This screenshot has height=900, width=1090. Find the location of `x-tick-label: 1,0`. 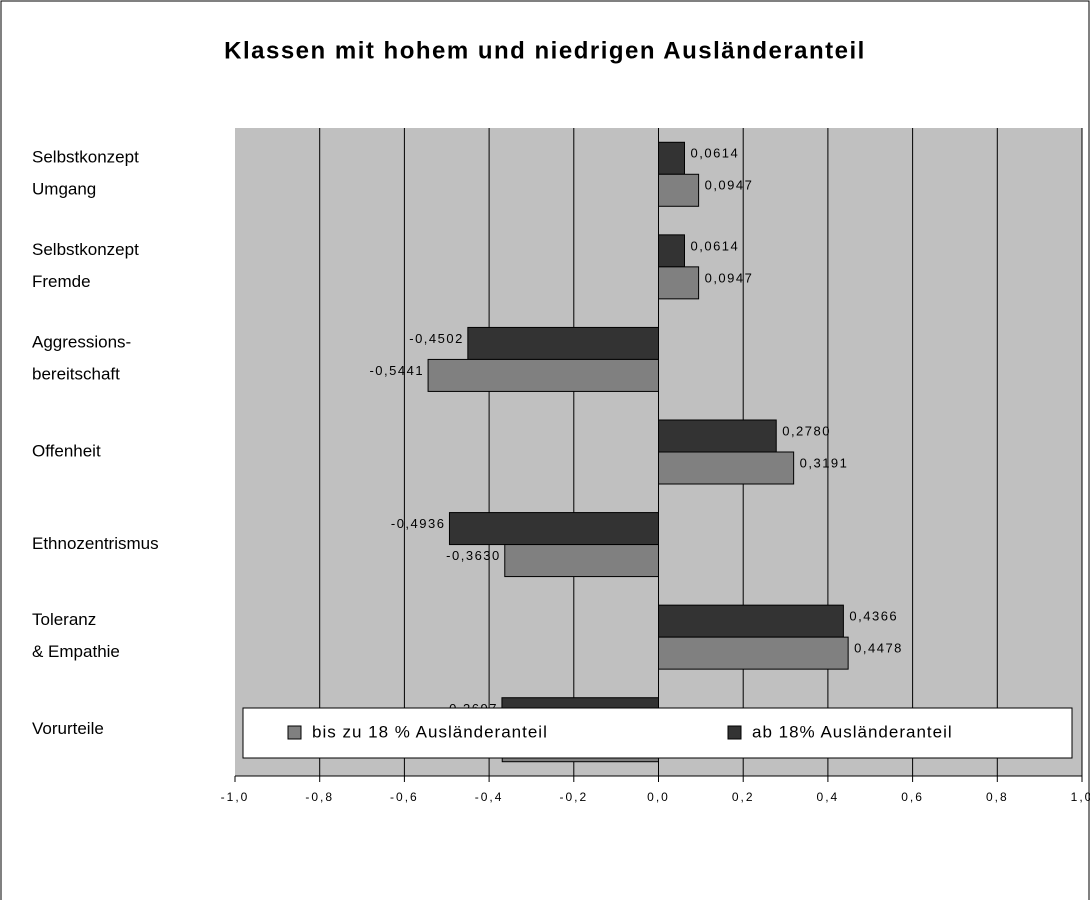

x-tick-label: 1,0 is located at coordinates (1080, 797).